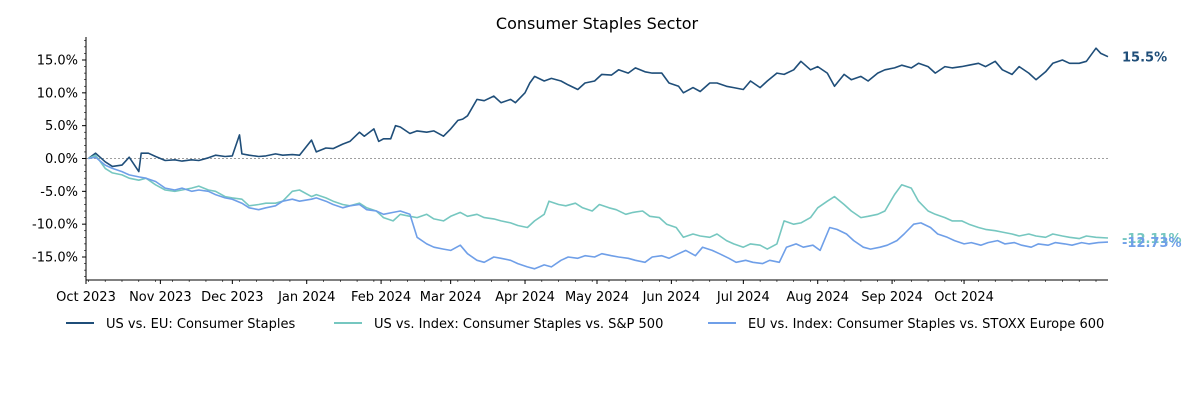  What do you see at coordinates (597, 23) in the screenshot?
I see `chart-title: Consumer Staples Sector` at bounding box center [597, 23].